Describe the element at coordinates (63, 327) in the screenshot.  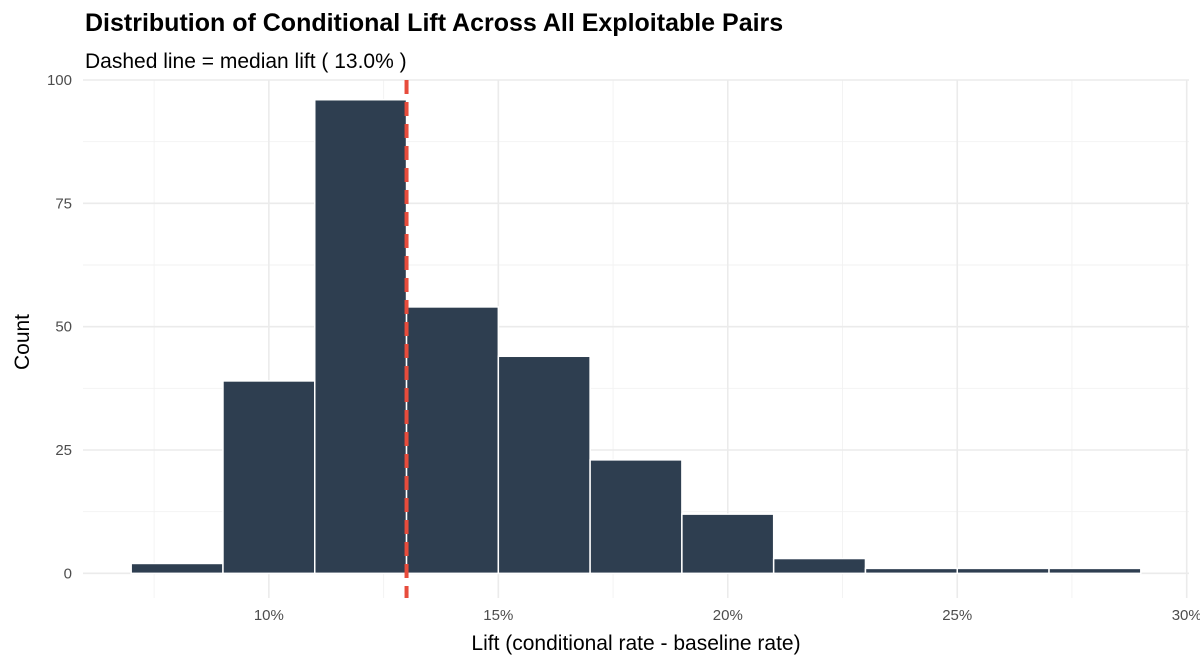
I see `y-tick-label: 50` at that location.